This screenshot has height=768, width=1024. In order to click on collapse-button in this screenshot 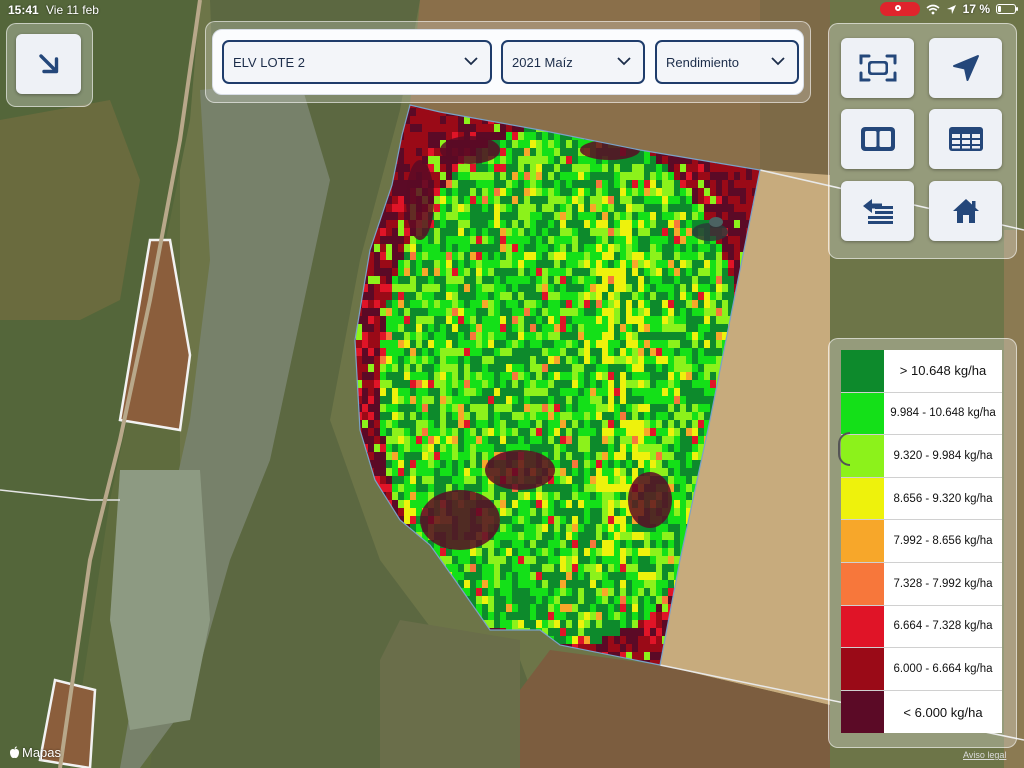, I will do `click(48, 64)`.